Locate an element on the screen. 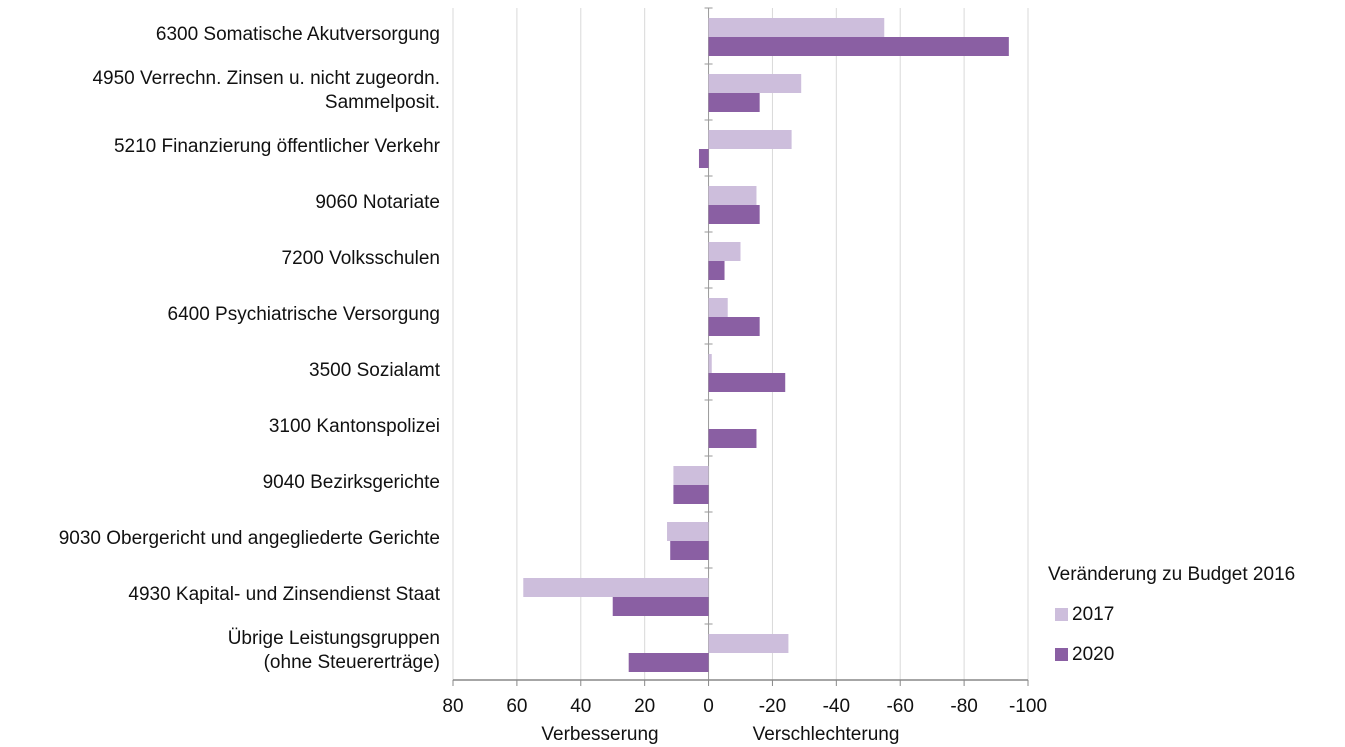 Image resolution: width=1345 pixels, height=747 pixels. x-tick-label: -100 is located at coordinates (1028, 706).